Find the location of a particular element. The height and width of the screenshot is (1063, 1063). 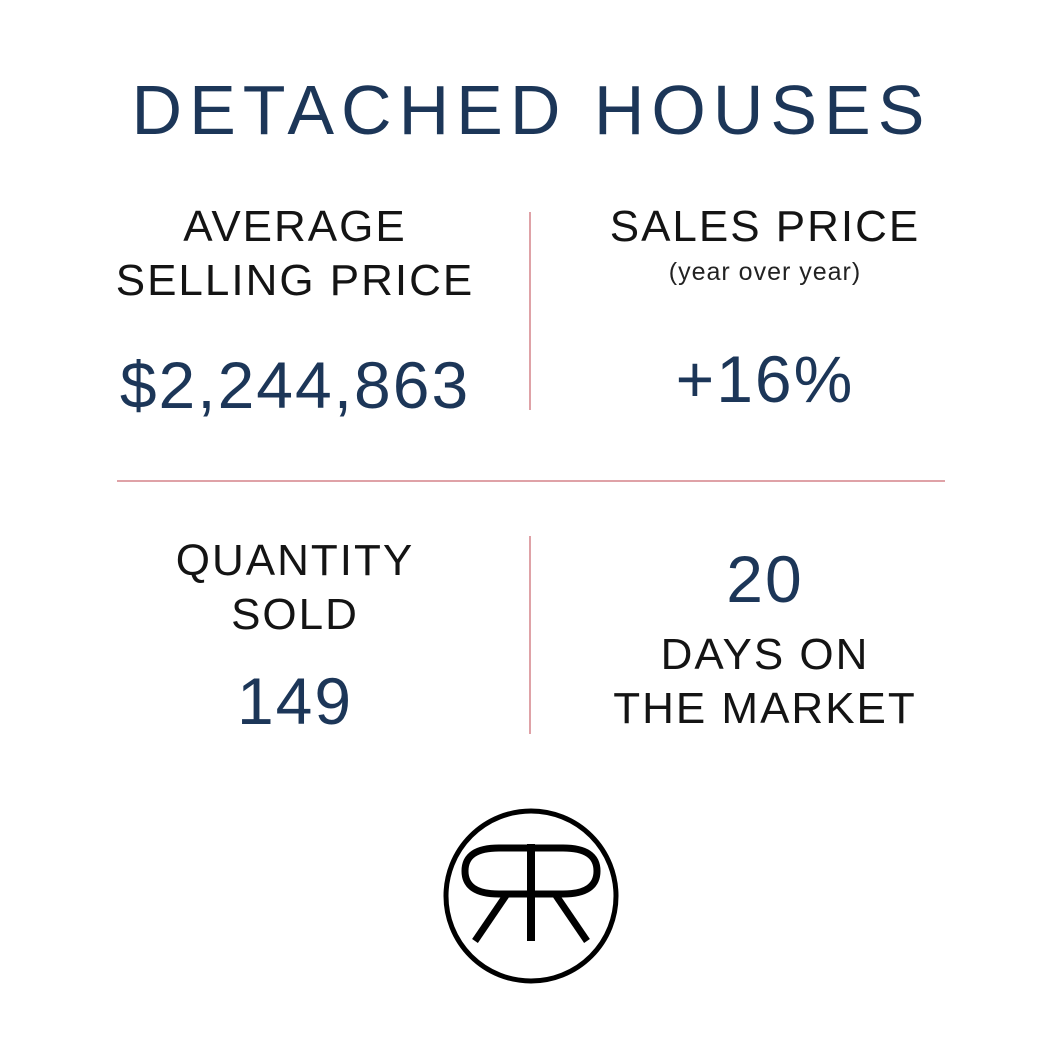

quantity-sold-value: 149 is located at coordinates (295, 701).